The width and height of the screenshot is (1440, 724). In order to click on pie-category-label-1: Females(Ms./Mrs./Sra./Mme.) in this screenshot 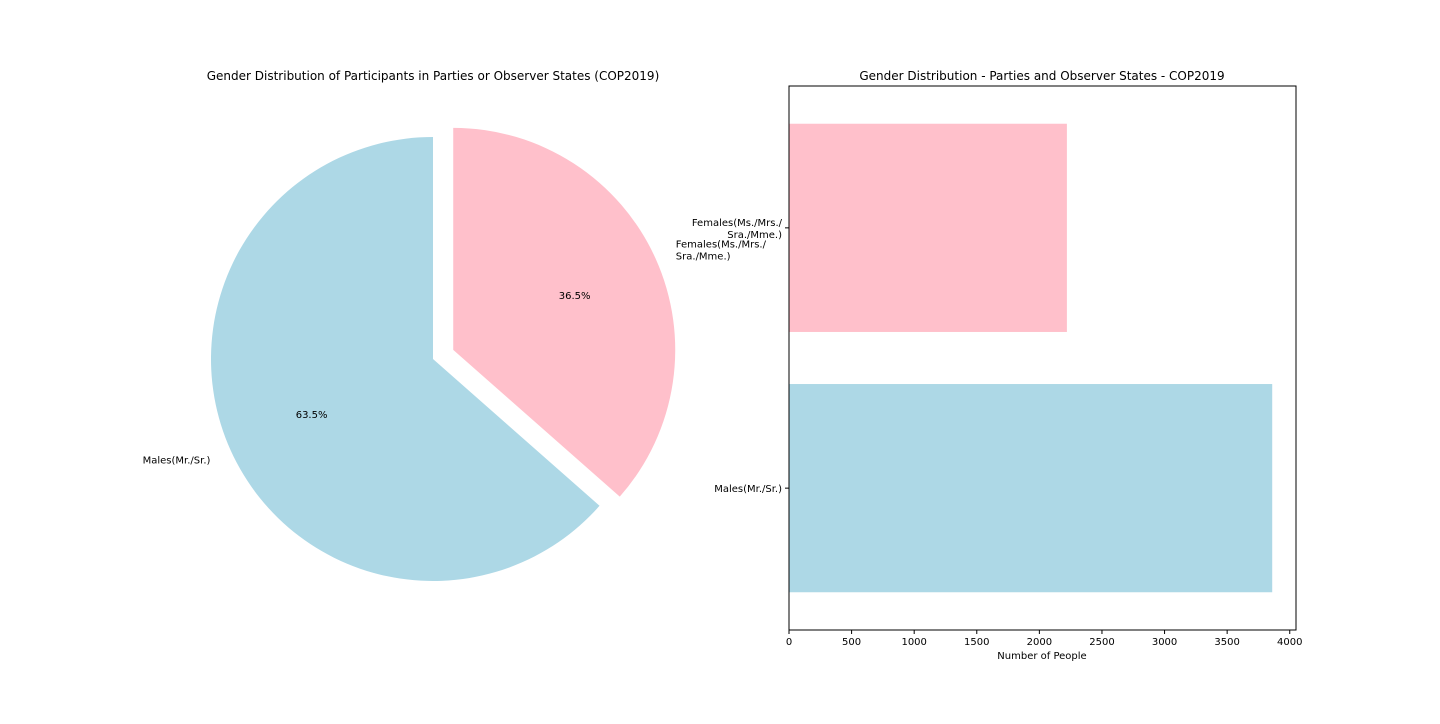, I will do `click(721, 250)`.